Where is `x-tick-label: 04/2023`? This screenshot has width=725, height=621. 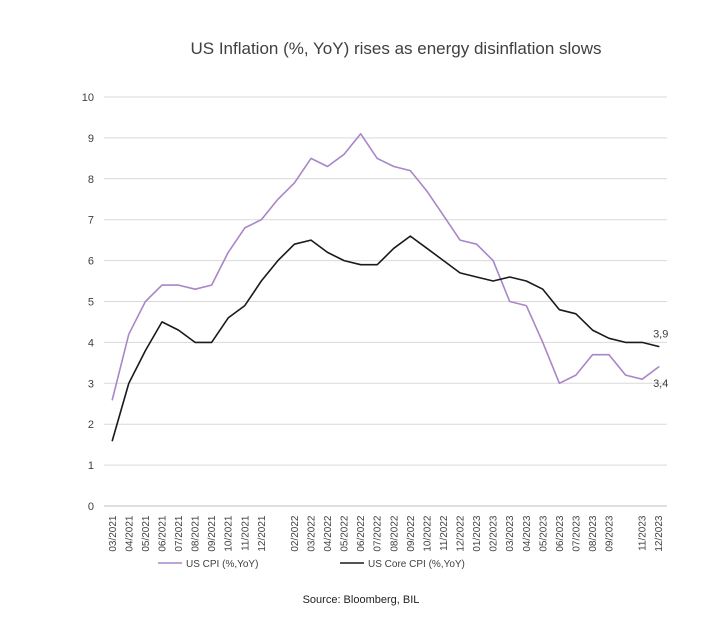
x-tick-label: 04/2023 is located at coordinates (527, 533).